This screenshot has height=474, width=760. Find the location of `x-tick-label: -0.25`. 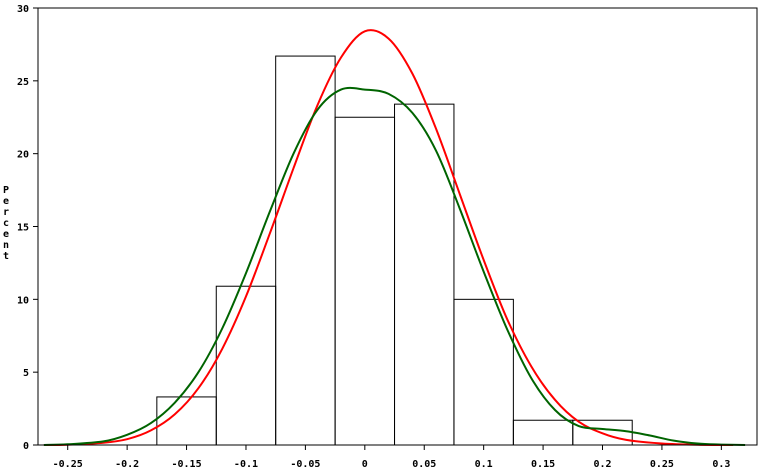

x-tick-label: -0.25 is located at coordinates (68, 464).